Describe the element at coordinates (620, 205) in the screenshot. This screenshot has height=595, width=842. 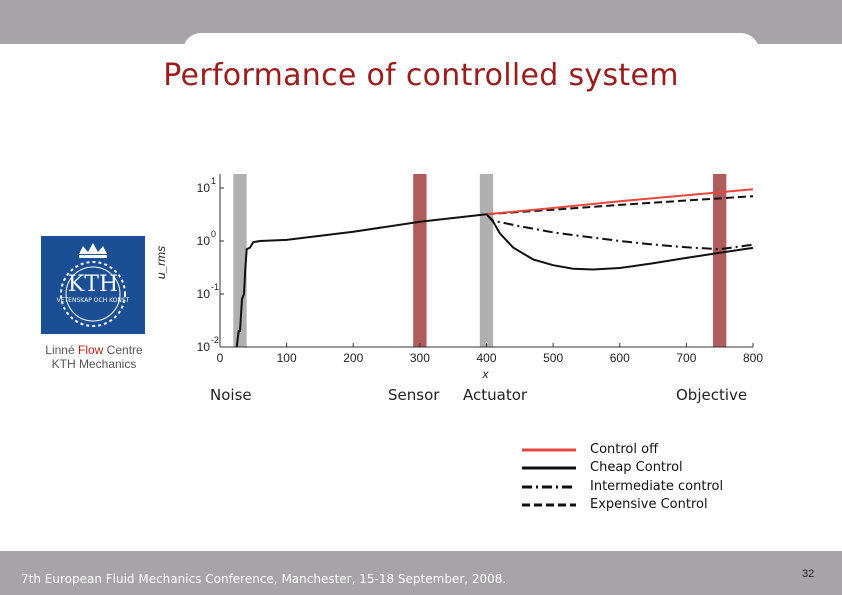
I see `series-line-expensive-control` at that location.